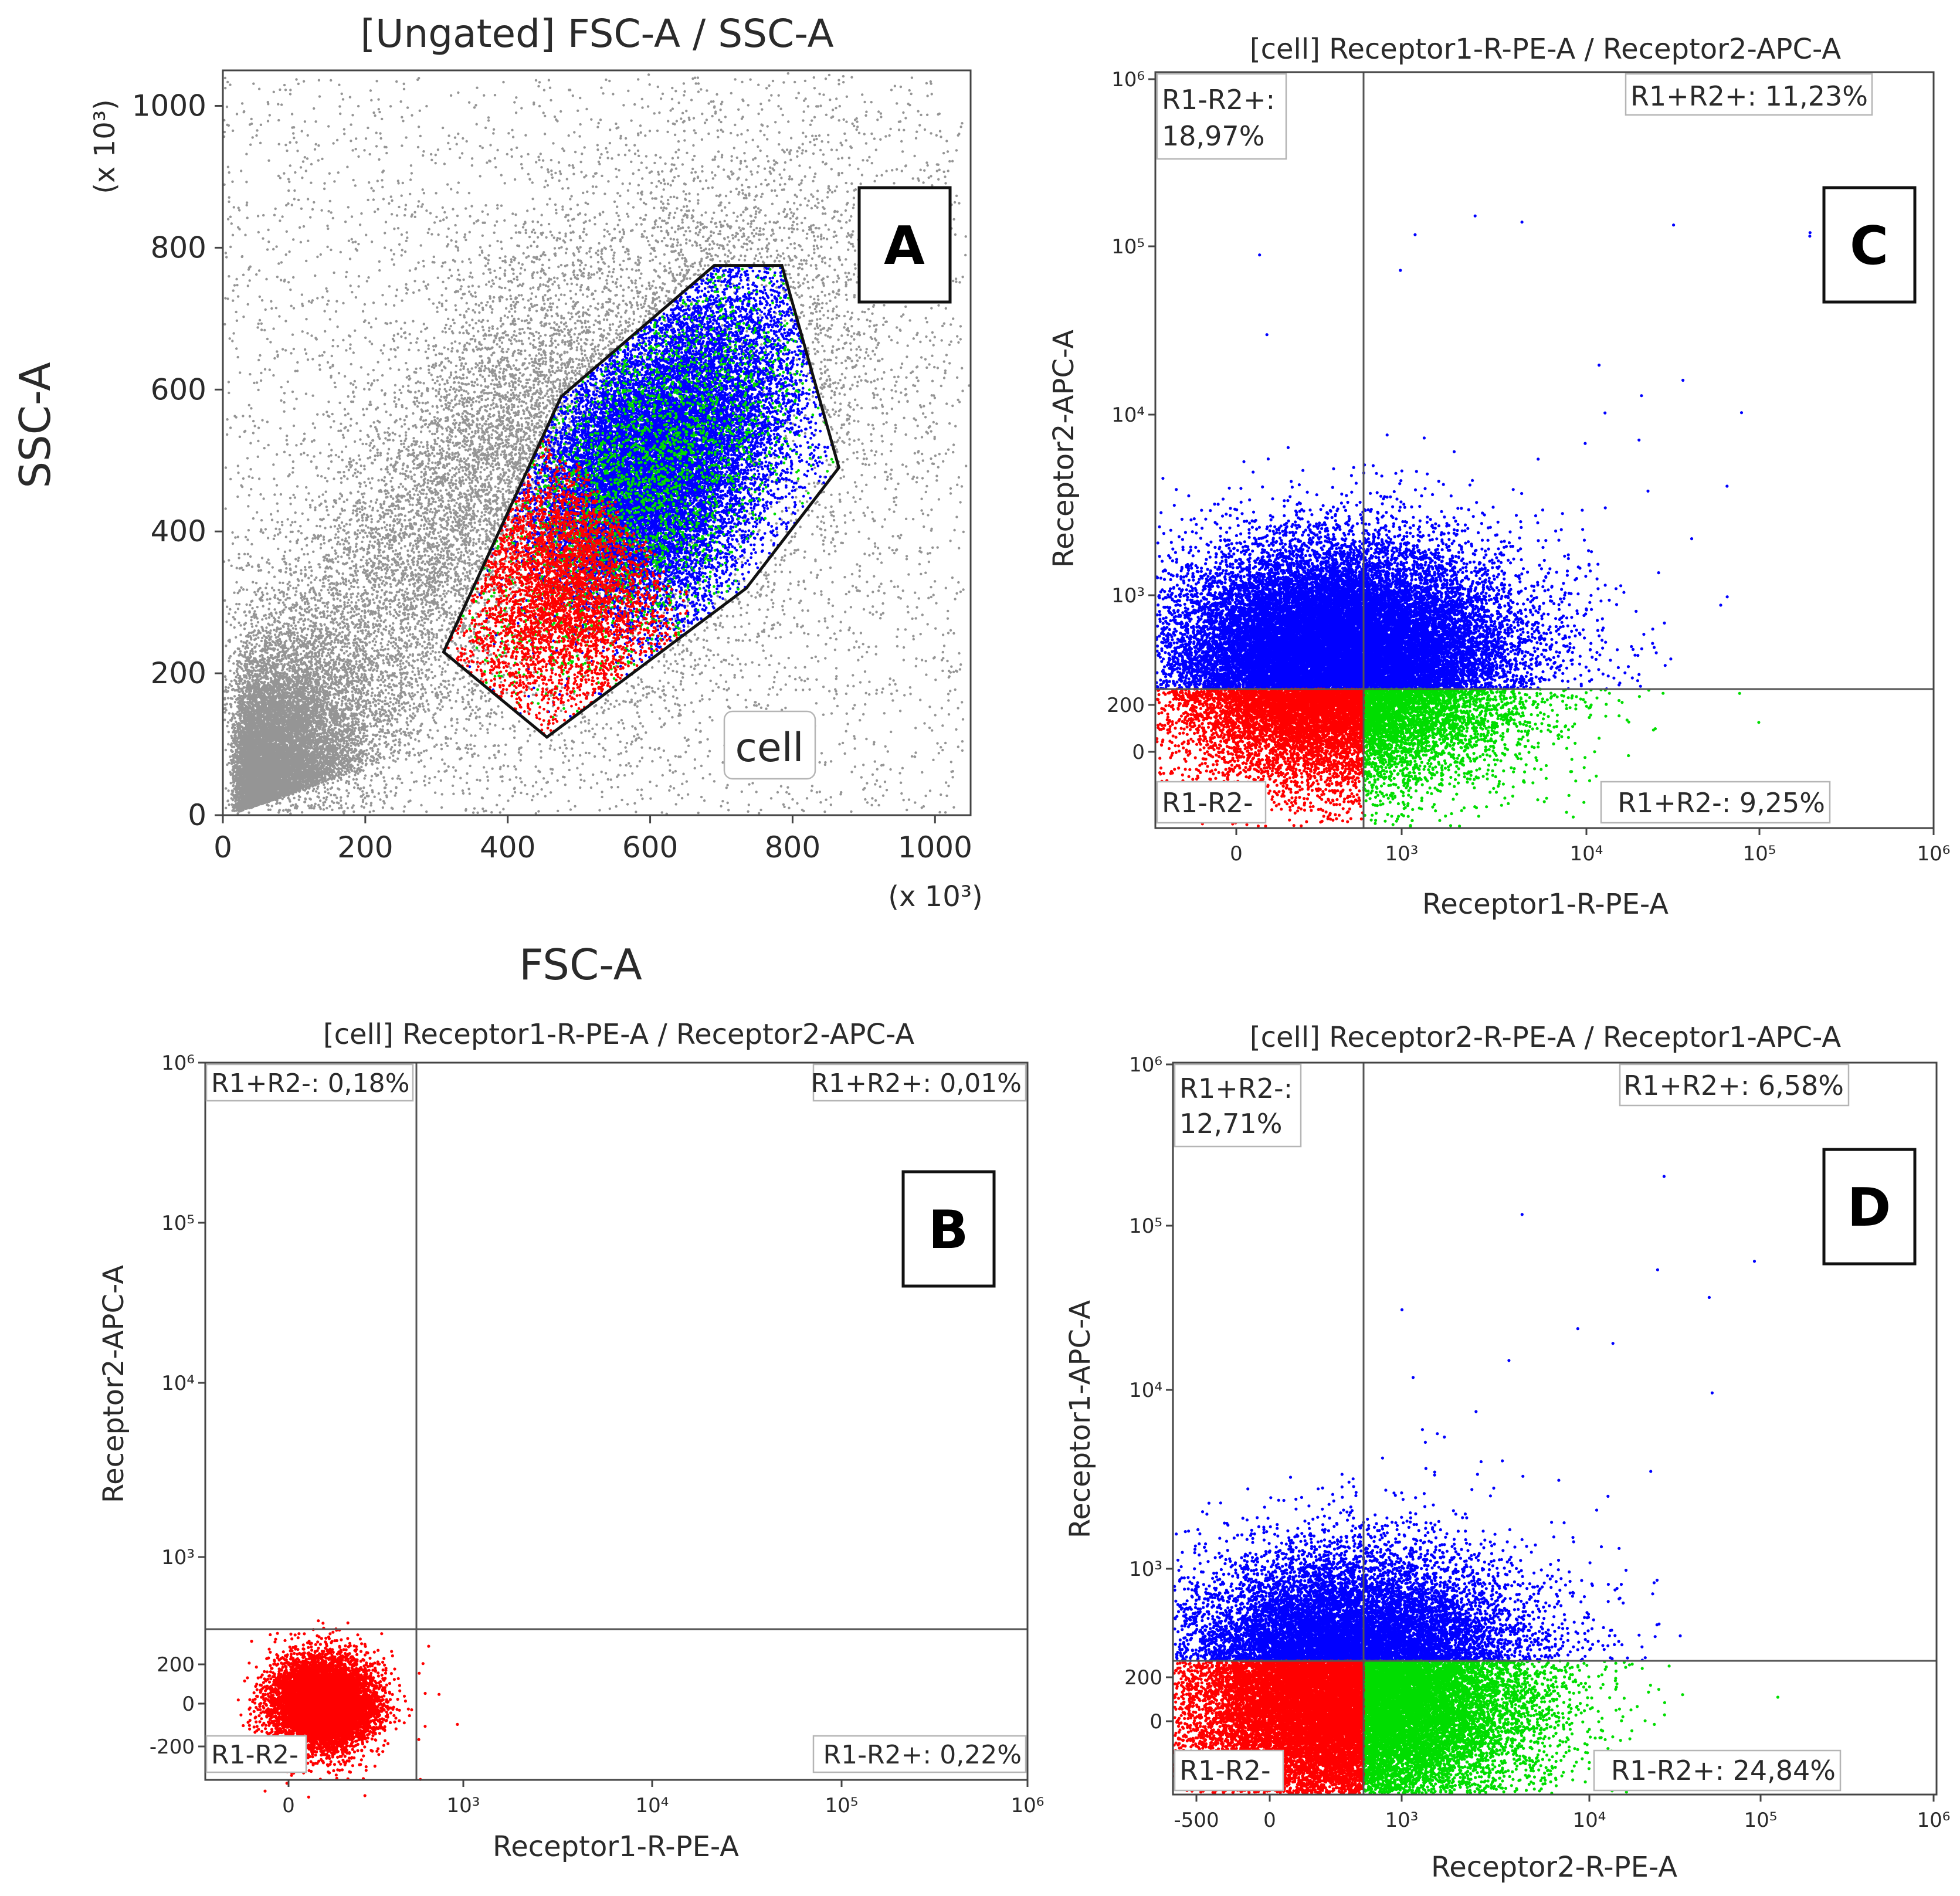  Describe the element at coordinates (169, 106) in the screenshot. I see `panel-a-y-tick-label: 1000` at that location.